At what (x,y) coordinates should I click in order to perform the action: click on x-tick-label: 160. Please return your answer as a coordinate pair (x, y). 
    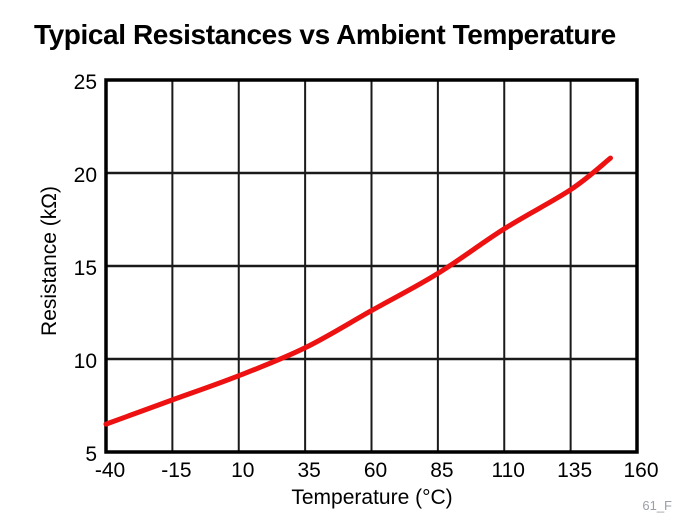
    Looking at the image, I should click on (641, 470).